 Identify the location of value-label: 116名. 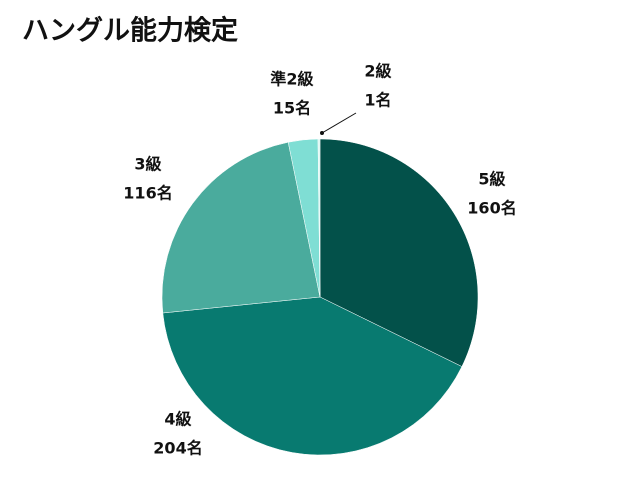
(147, 193).